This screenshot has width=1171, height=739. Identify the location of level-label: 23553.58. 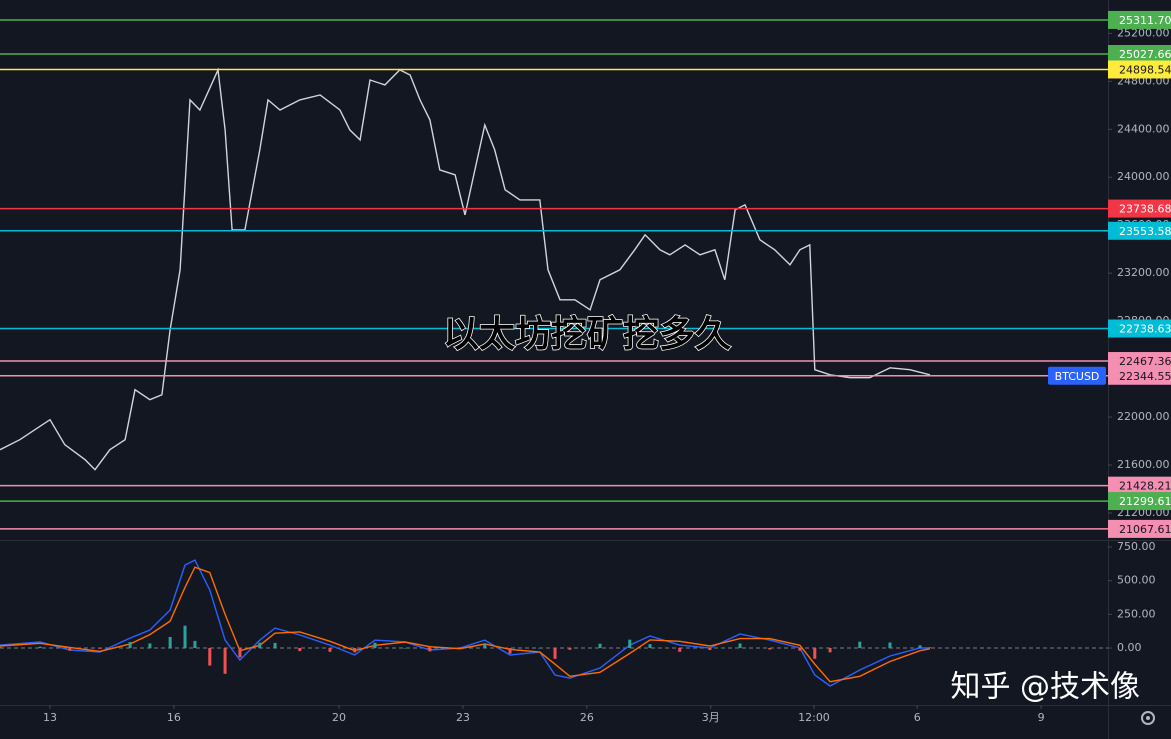
(1145, 231).